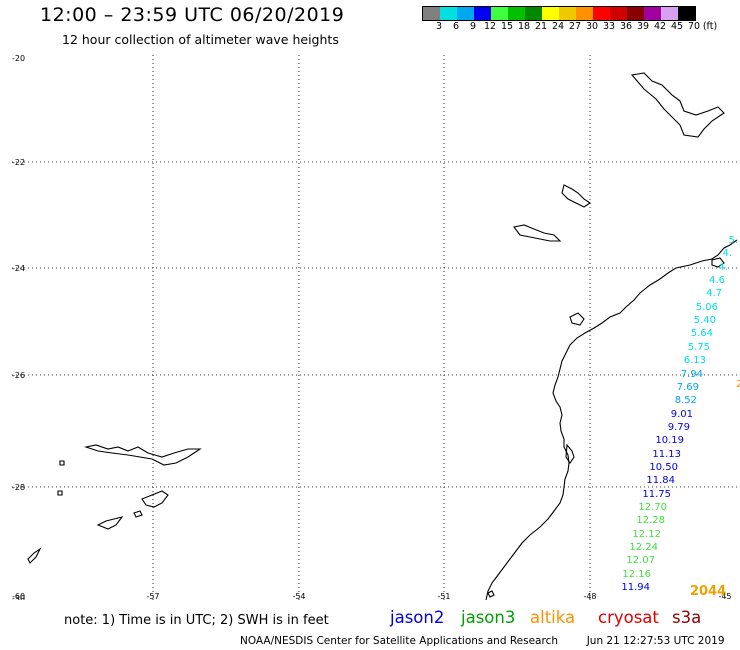 This screenshot has width=740, height=650. Describe the element at coordinates (18, 59) in the screenshot. I see `latitude-label: -20` at that location.